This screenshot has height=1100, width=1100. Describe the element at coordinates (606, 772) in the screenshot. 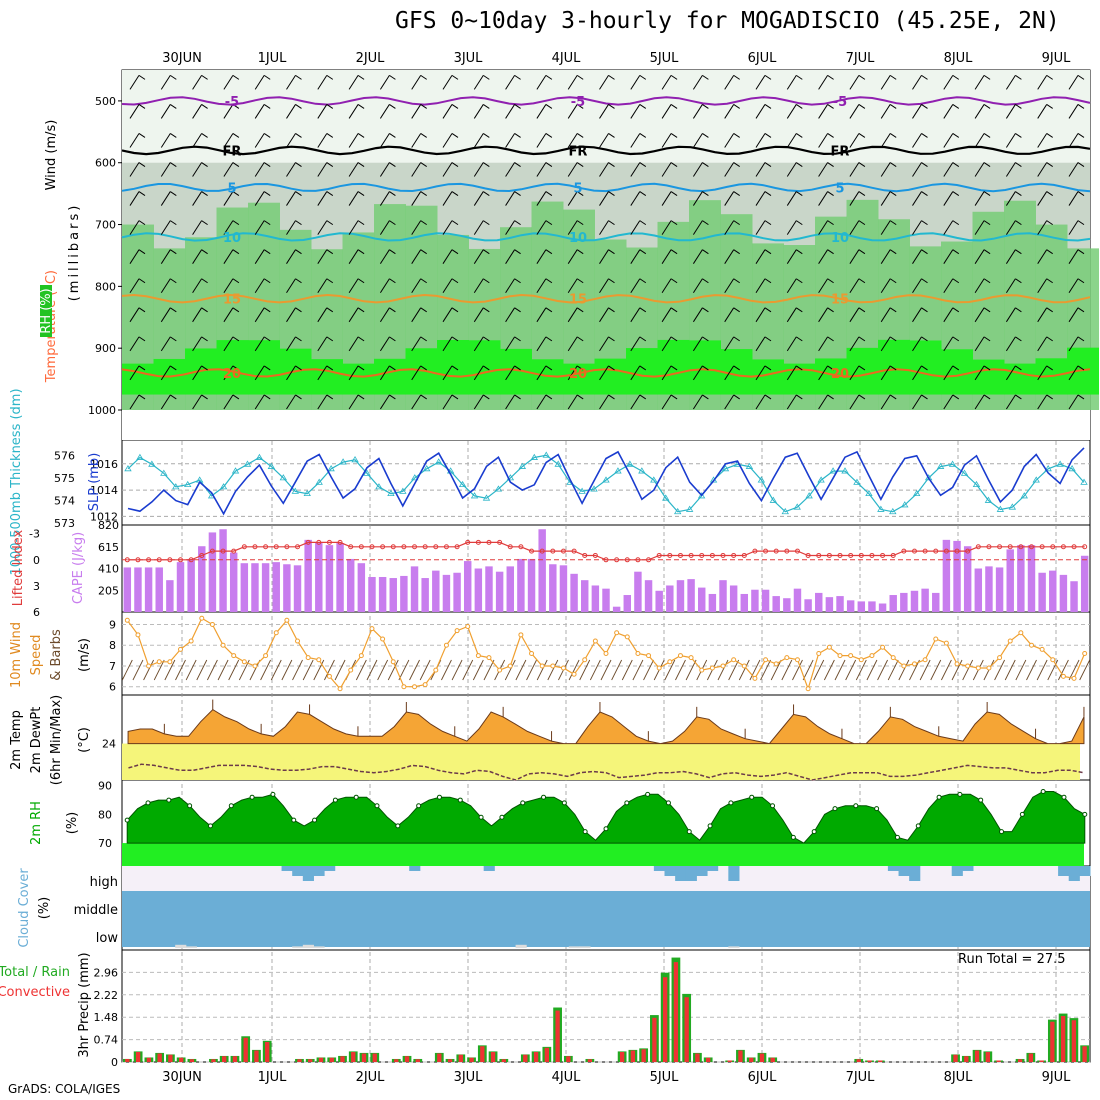

I see `dewpt-line` at that location.